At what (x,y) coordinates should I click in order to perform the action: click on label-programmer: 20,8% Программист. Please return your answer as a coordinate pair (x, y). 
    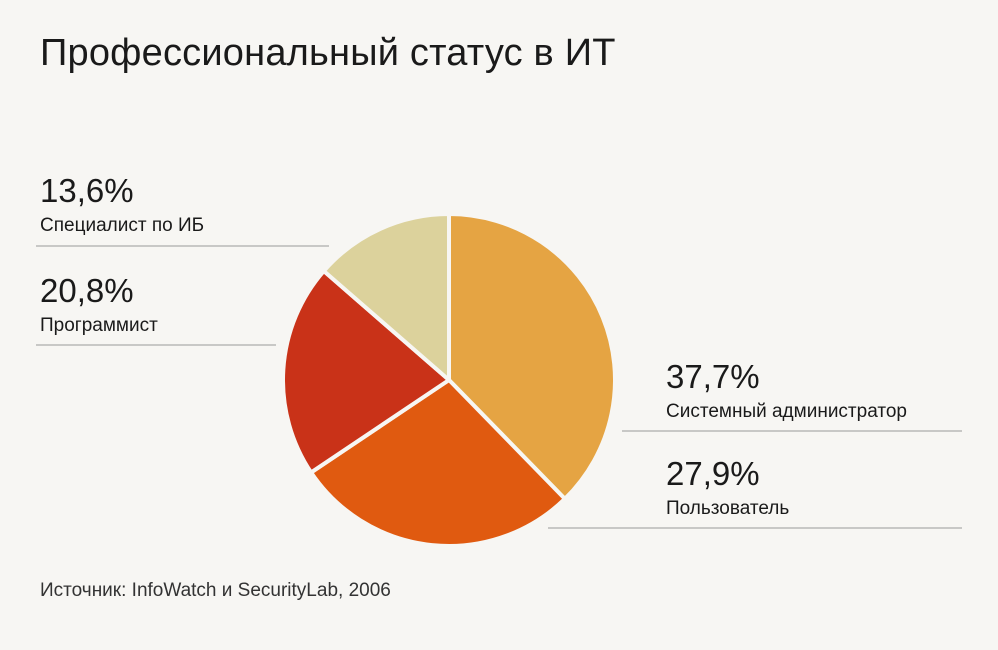
    Looking at the image, I should click on (99, 305).